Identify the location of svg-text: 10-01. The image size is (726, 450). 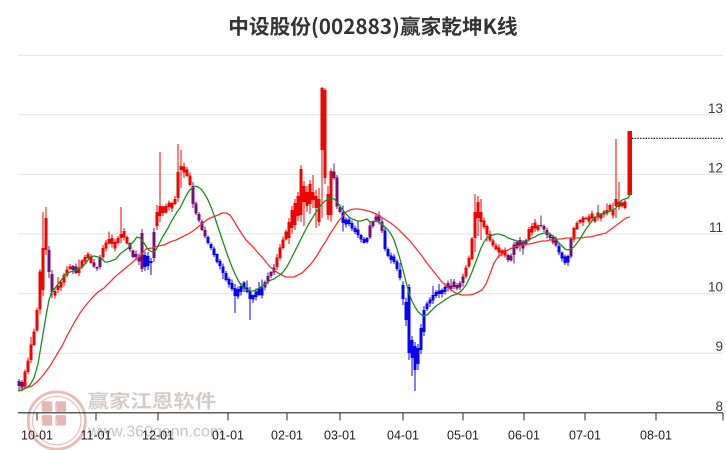
(37, 435).